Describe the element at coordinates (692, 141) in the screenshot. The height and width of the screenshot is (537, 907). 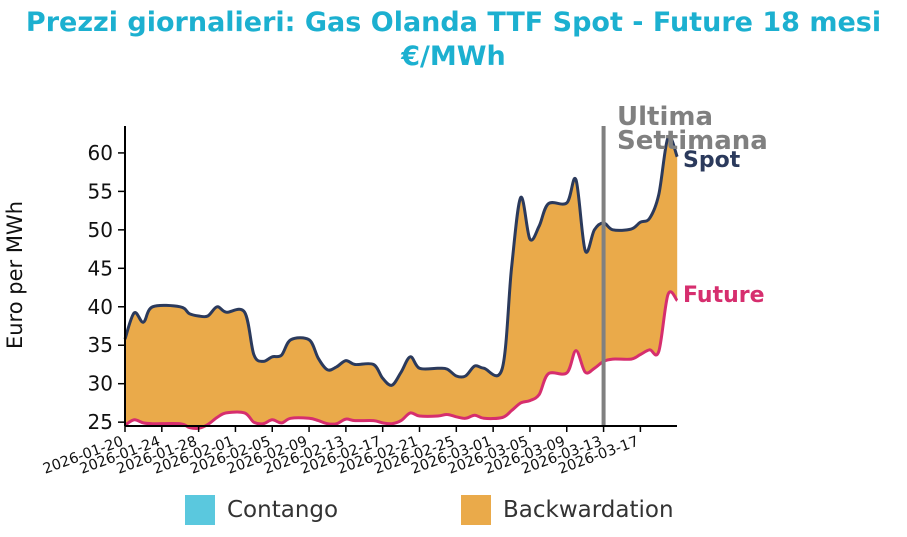
I see `last-week-label-line2: Settimana` at that location.